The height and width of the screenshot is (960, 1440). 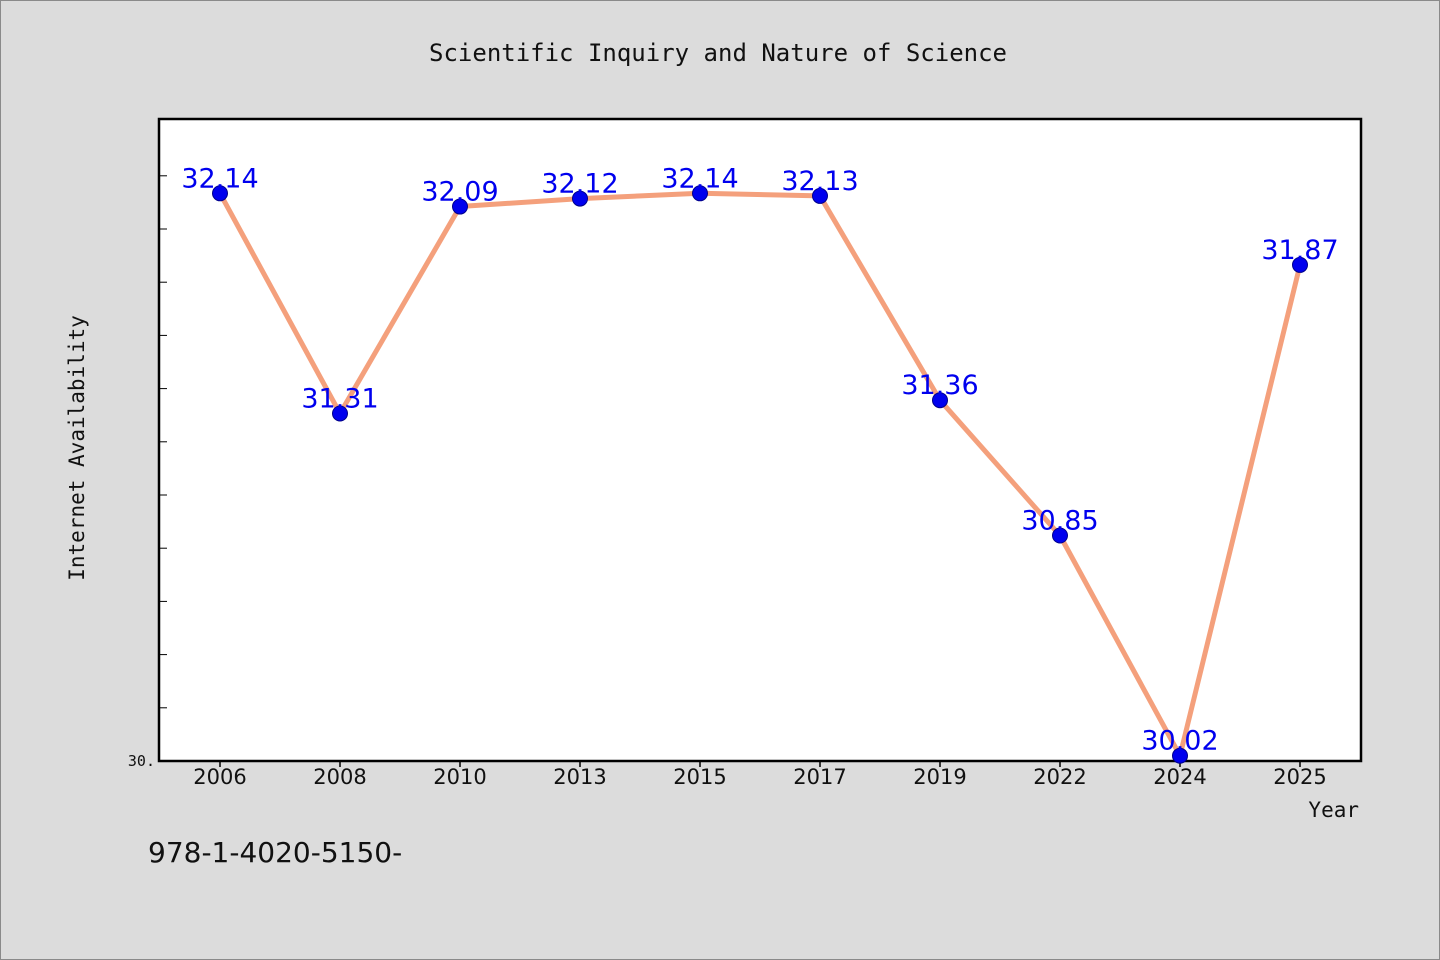 What do you see at coordinates (939, 777) in the screenshot?
I see `x-tick-label: 2019` at bounding box center [939, 777].